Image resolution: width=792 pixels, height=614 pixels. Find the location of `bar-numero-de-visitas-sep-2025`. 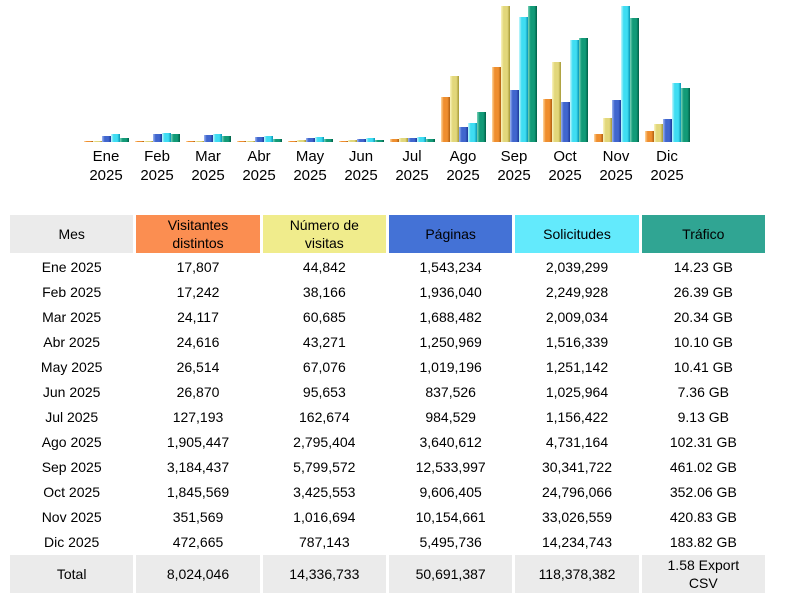

bar-numero-de-visitas-sep-2025 is located at coordinates (505, 74).